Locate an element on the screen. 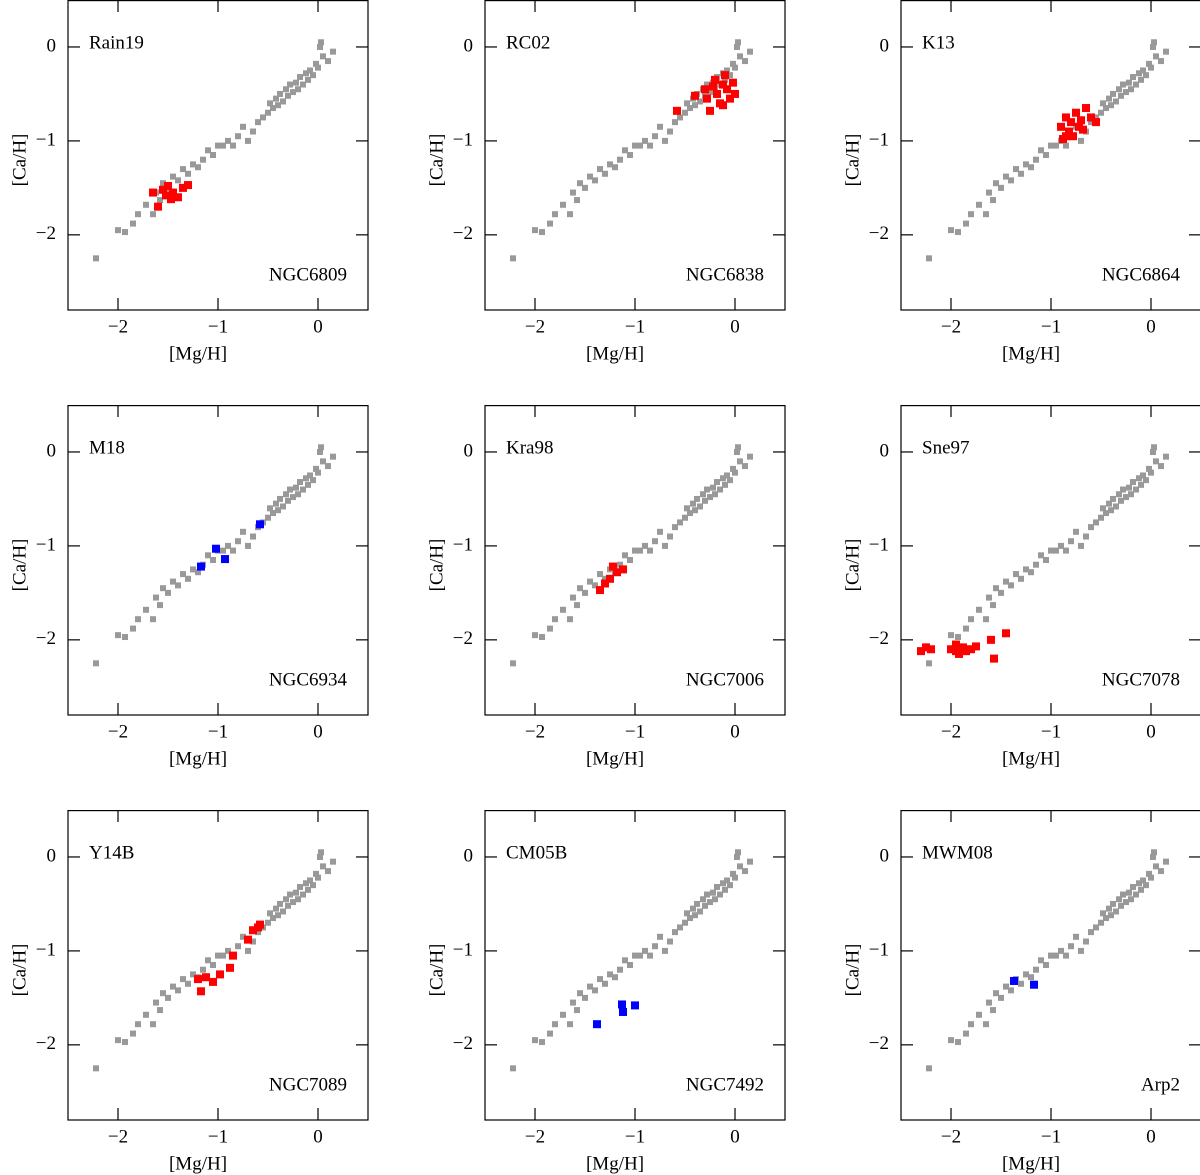 The width and height of the screenshot is (1200, 1175). y-tick-label: −2 is located at coordinates (46, 638).